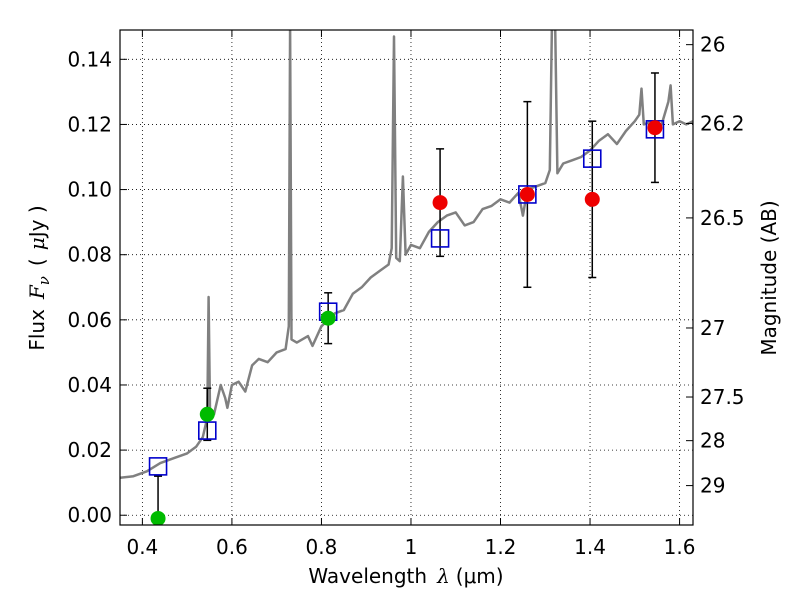 The width and height of the screenshot is (800, 600). I want to click on x-axis-title: Wavelength λ (μm), so click(405, 576).